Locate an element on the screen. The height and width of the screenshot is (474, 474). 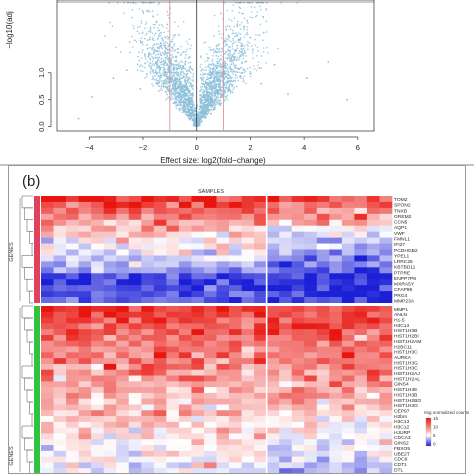
gene-label: MMP23A is located at coordinates (404, 301).